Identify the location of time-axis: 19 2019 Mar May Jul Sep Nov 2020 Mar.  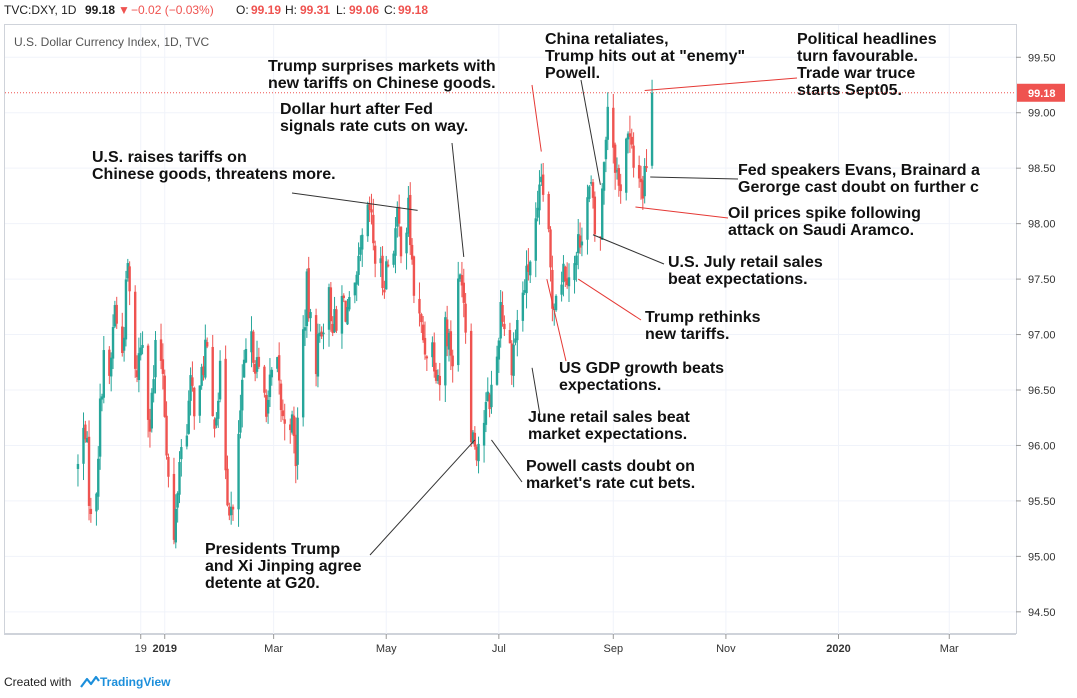
(547, 644).